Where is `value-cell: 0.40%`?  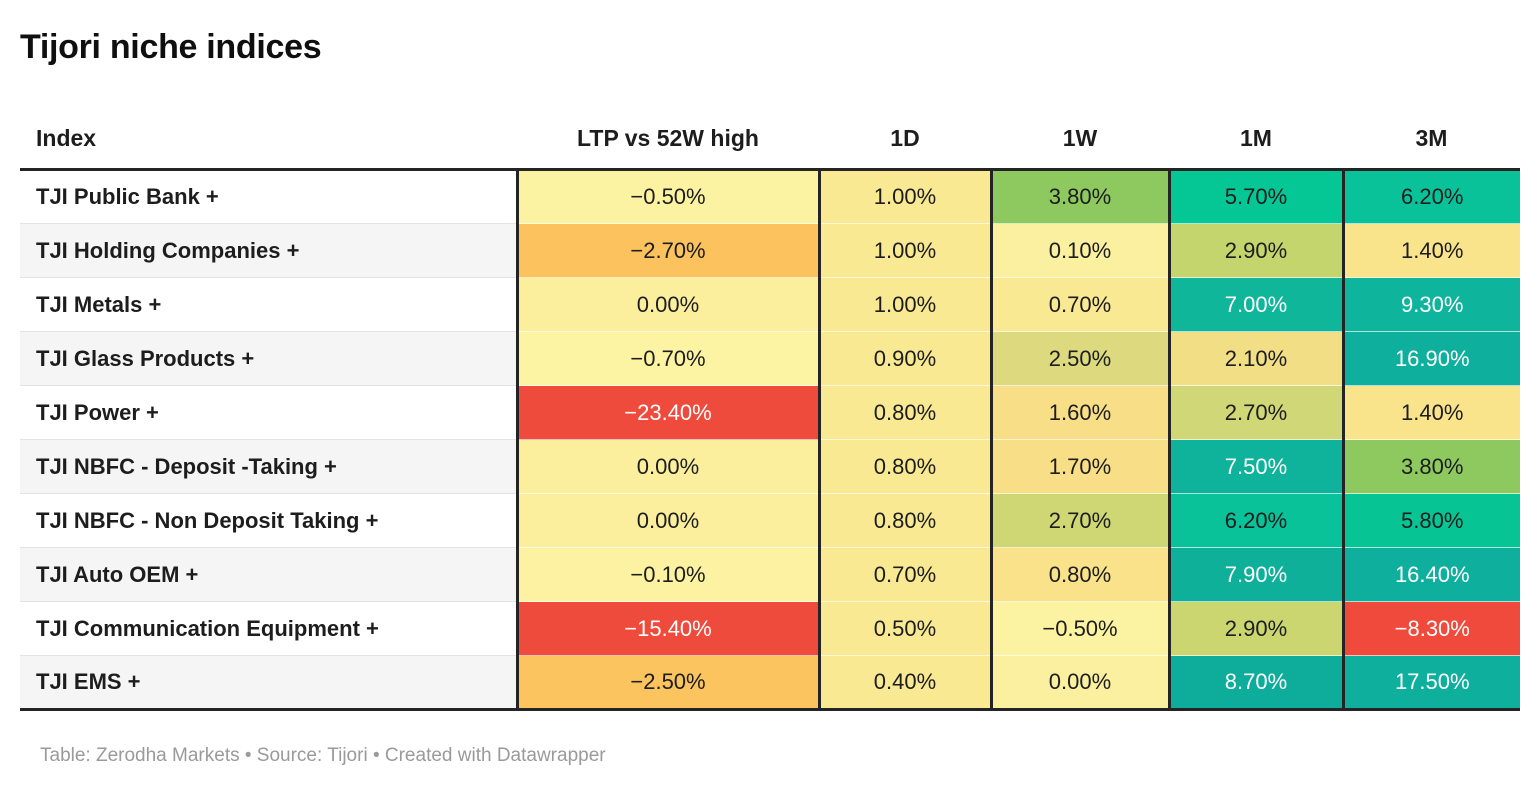
value-cell: 0.40% is located at coordinates (904, 683).